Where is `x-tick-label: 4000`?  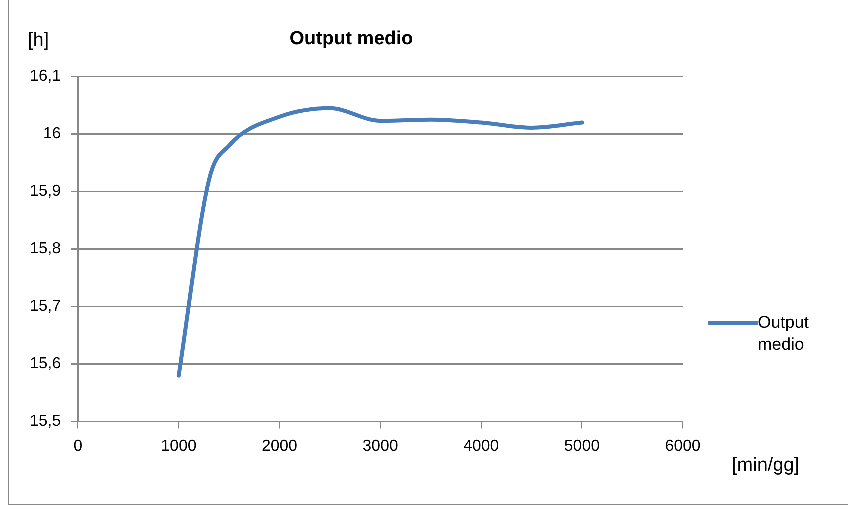 x-tick-label: 4000 is located at coordinates (482, 446).